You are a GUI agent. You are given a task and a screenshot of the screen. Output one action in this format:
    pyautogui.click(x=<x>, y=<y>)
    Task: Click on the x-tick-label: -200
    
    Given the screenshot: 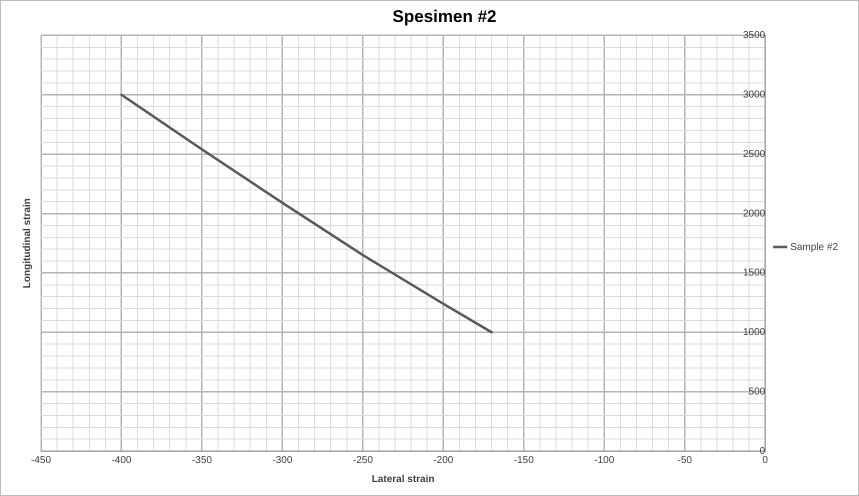 What is the action you would take?
    pyautogui.click(x=443, y=460)
    